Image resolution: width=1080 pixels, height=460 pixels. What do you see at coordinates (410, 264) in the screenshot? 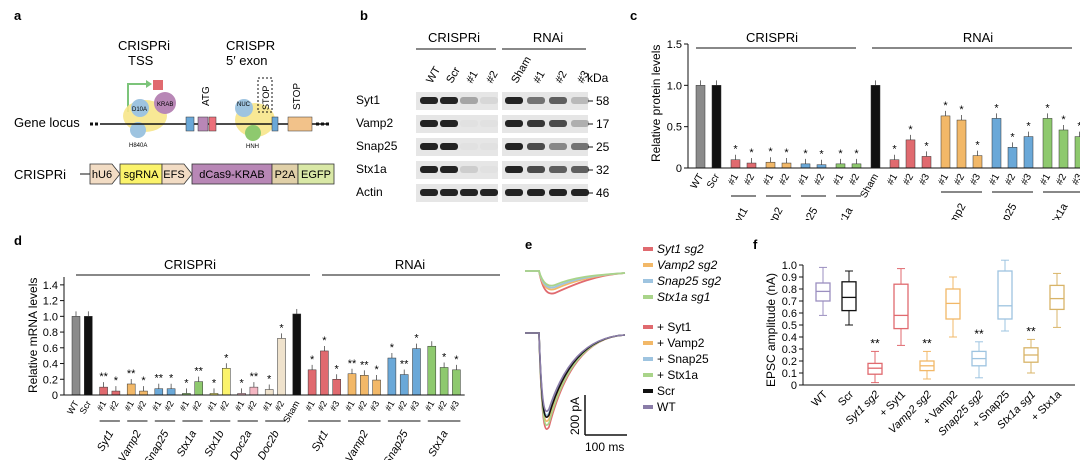
I see `d-group-rnai: RNAi` at bounding box center [410, 264].